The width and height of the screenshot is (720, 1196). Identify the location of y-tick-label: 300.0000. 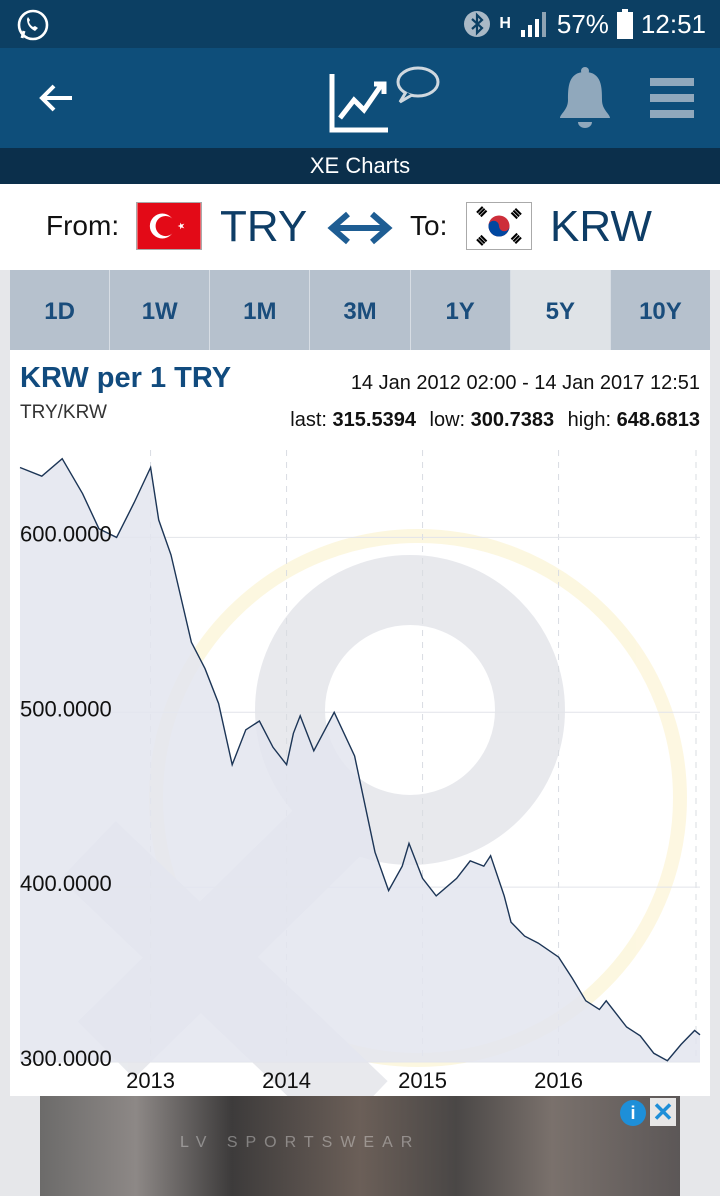
(66, 1058).